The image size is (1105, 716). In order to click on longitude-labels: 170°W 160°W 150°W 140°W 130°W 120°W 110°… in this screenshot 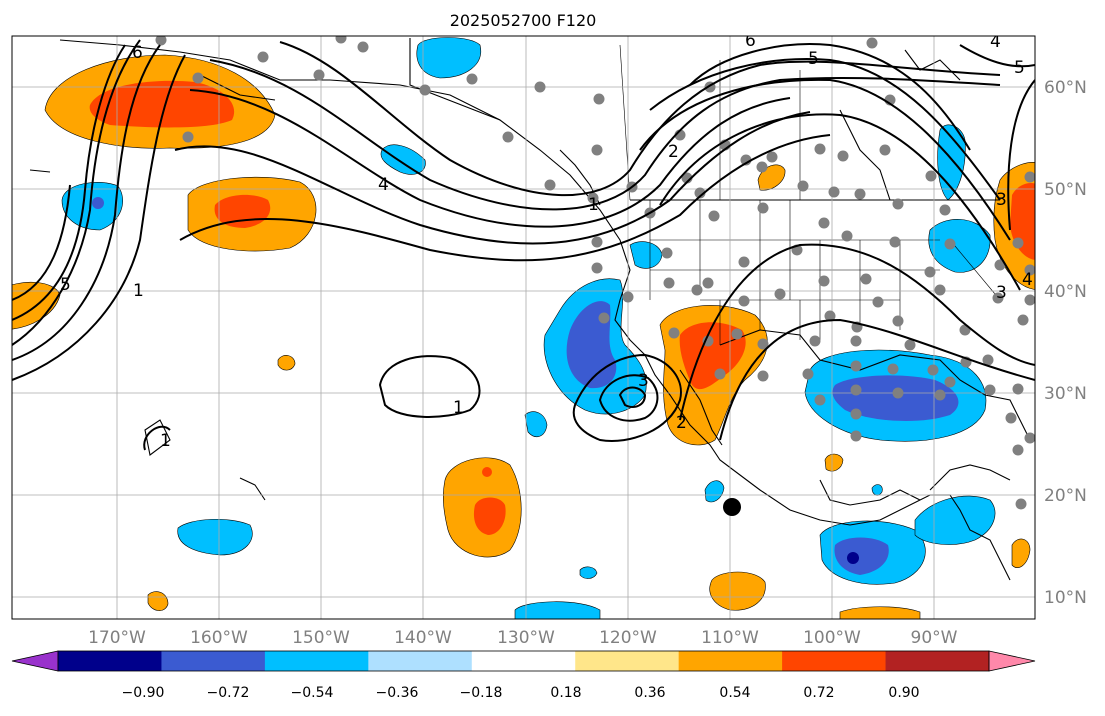, I will do `click(523, 638)`.